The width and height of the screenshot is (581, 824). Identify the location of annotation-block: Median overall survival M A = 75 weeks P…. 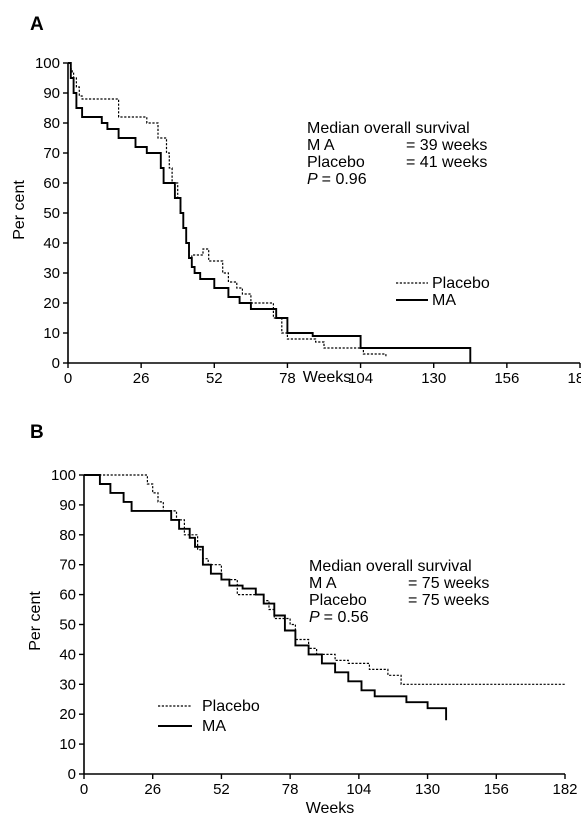
(399, 592).